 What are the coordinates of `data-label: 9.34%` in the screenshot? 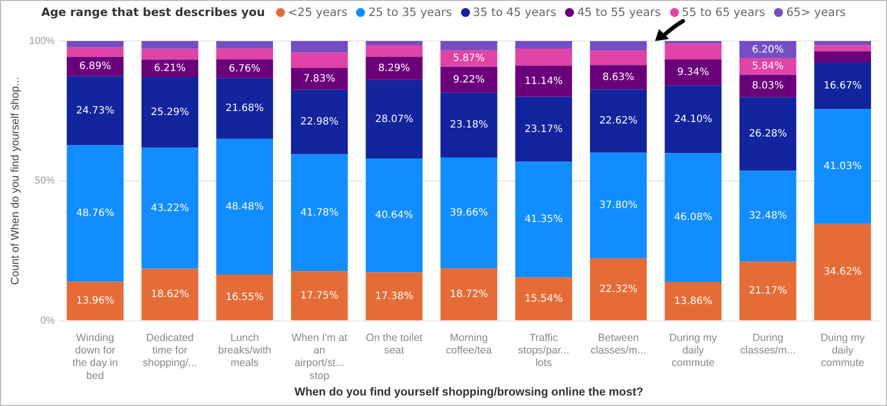 It's located at (693, 72).